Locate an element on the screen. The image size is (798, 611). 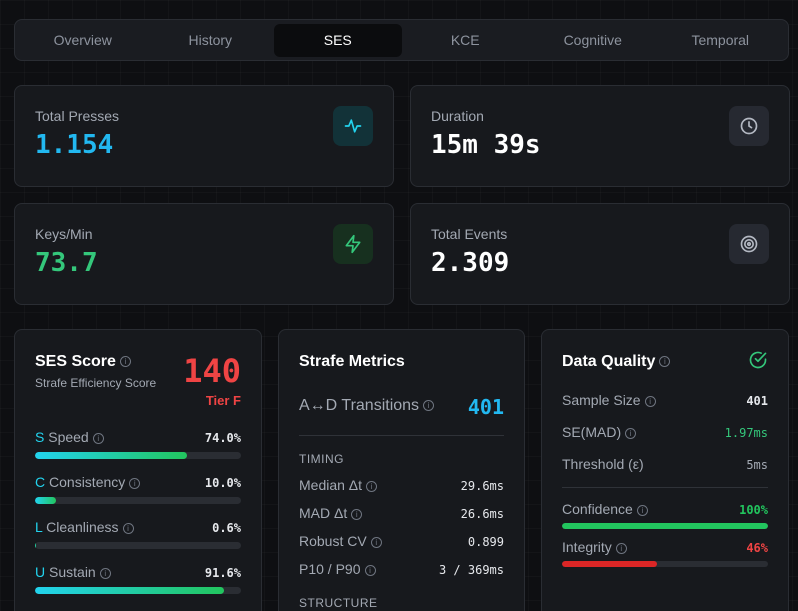
metric-sustain: U Sustain i 91.6% is located at coordinates (138, 572).